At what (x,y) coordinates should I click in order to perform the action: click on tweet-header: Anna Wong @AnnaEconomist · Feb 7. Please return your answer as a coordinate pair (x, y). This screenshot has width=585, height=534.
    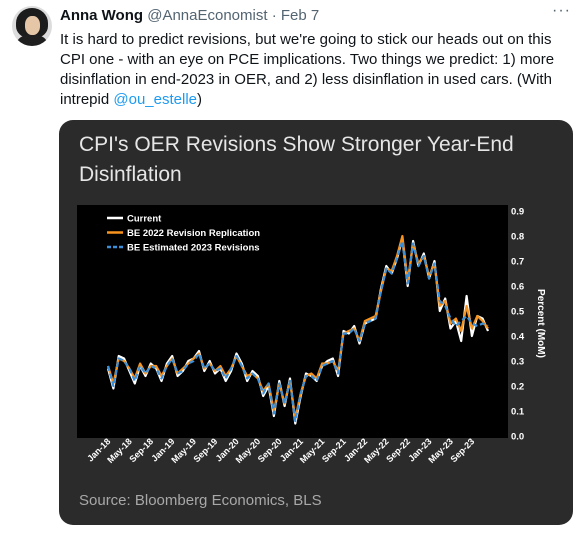
    Looking at the image, I should click on (189, 16).